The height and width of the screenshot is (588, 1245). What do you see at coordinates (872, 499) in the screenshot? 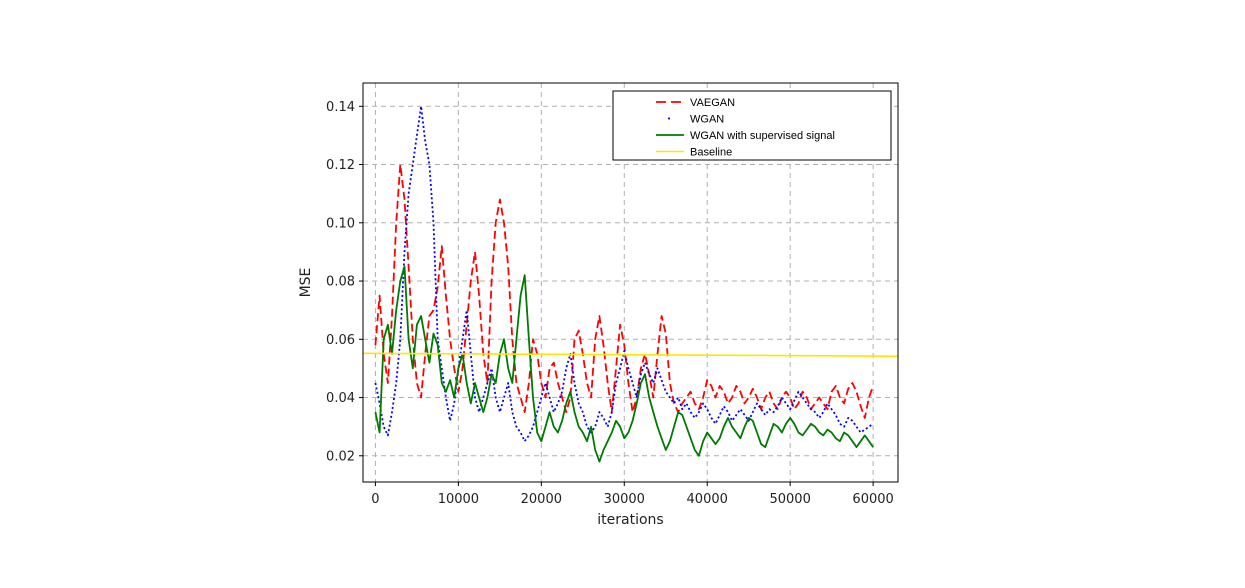
I see `x-tick-label: 60000` at bounding box center [872, 499].